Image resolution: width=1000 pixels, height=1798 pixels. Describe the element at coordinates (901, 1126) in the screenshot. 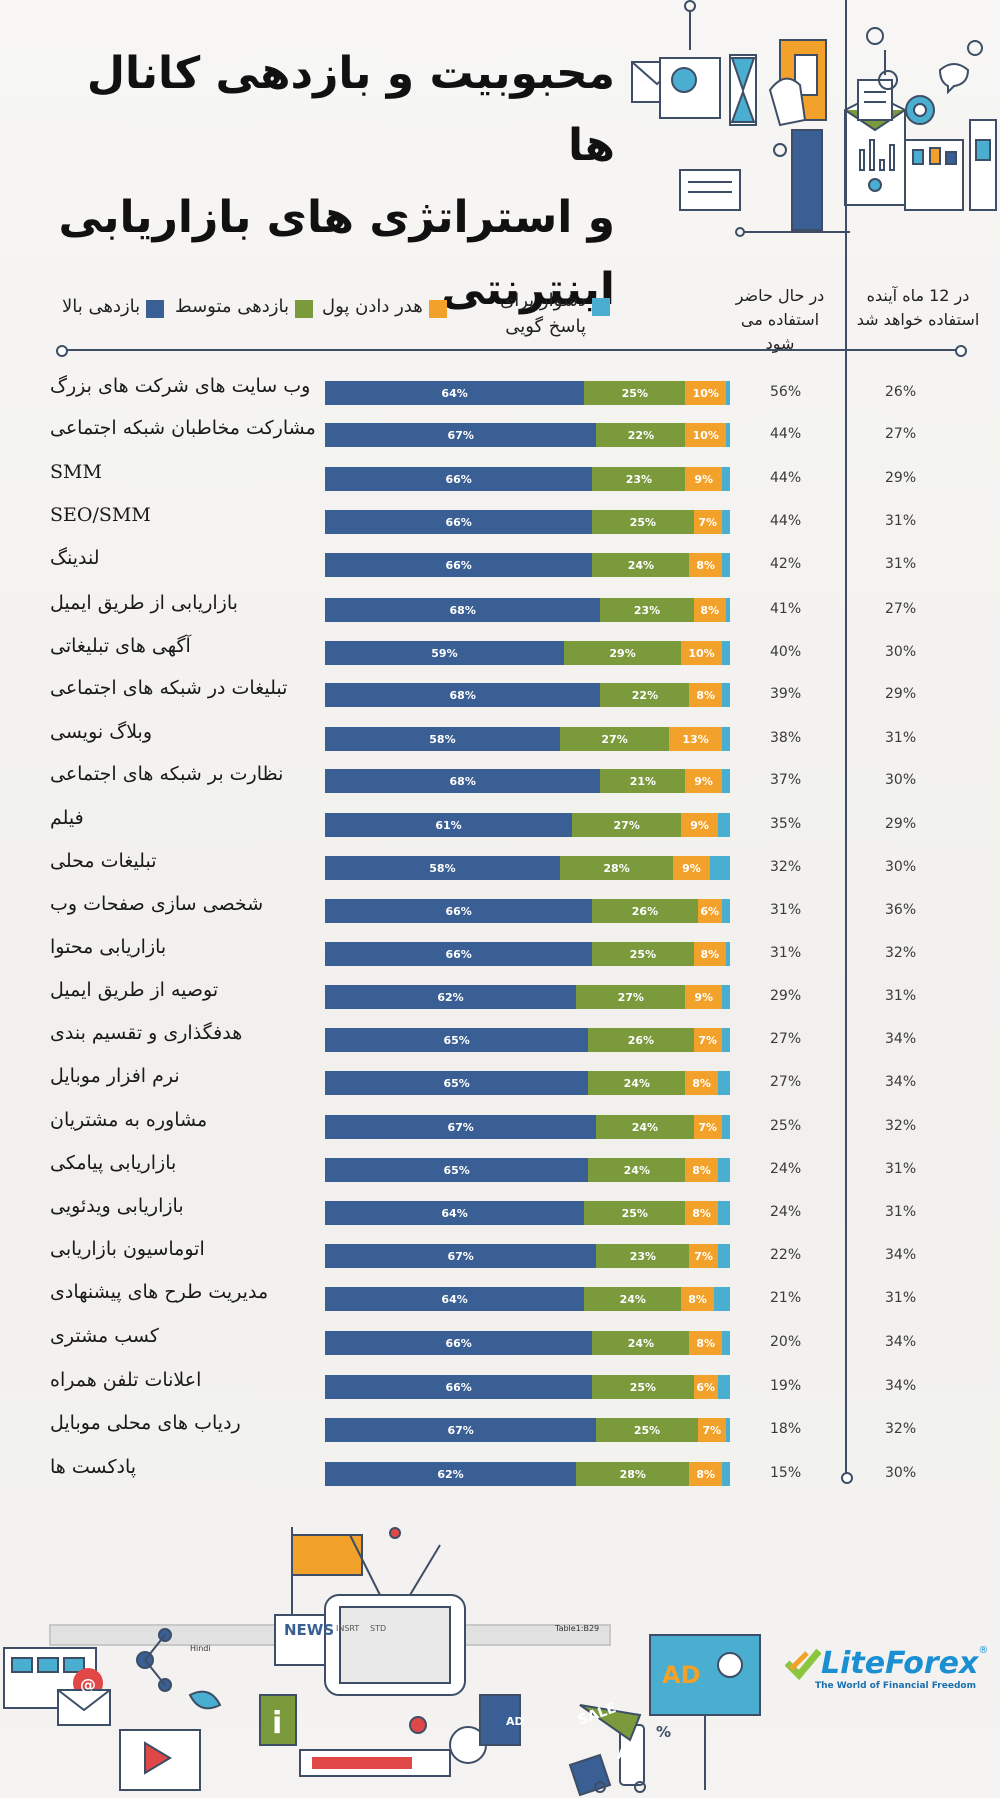

I see `future-usage-value: 32%` at that location.